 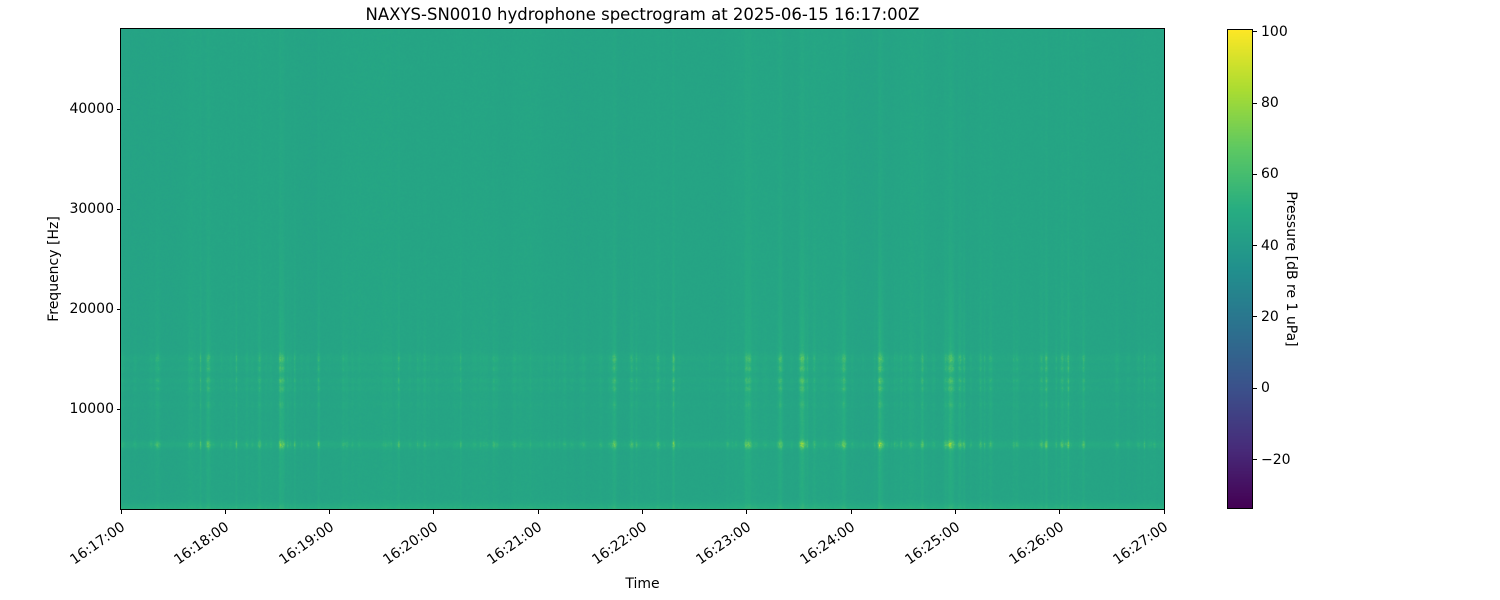 I want to click on colorbar, so click(x=1240, y=269).